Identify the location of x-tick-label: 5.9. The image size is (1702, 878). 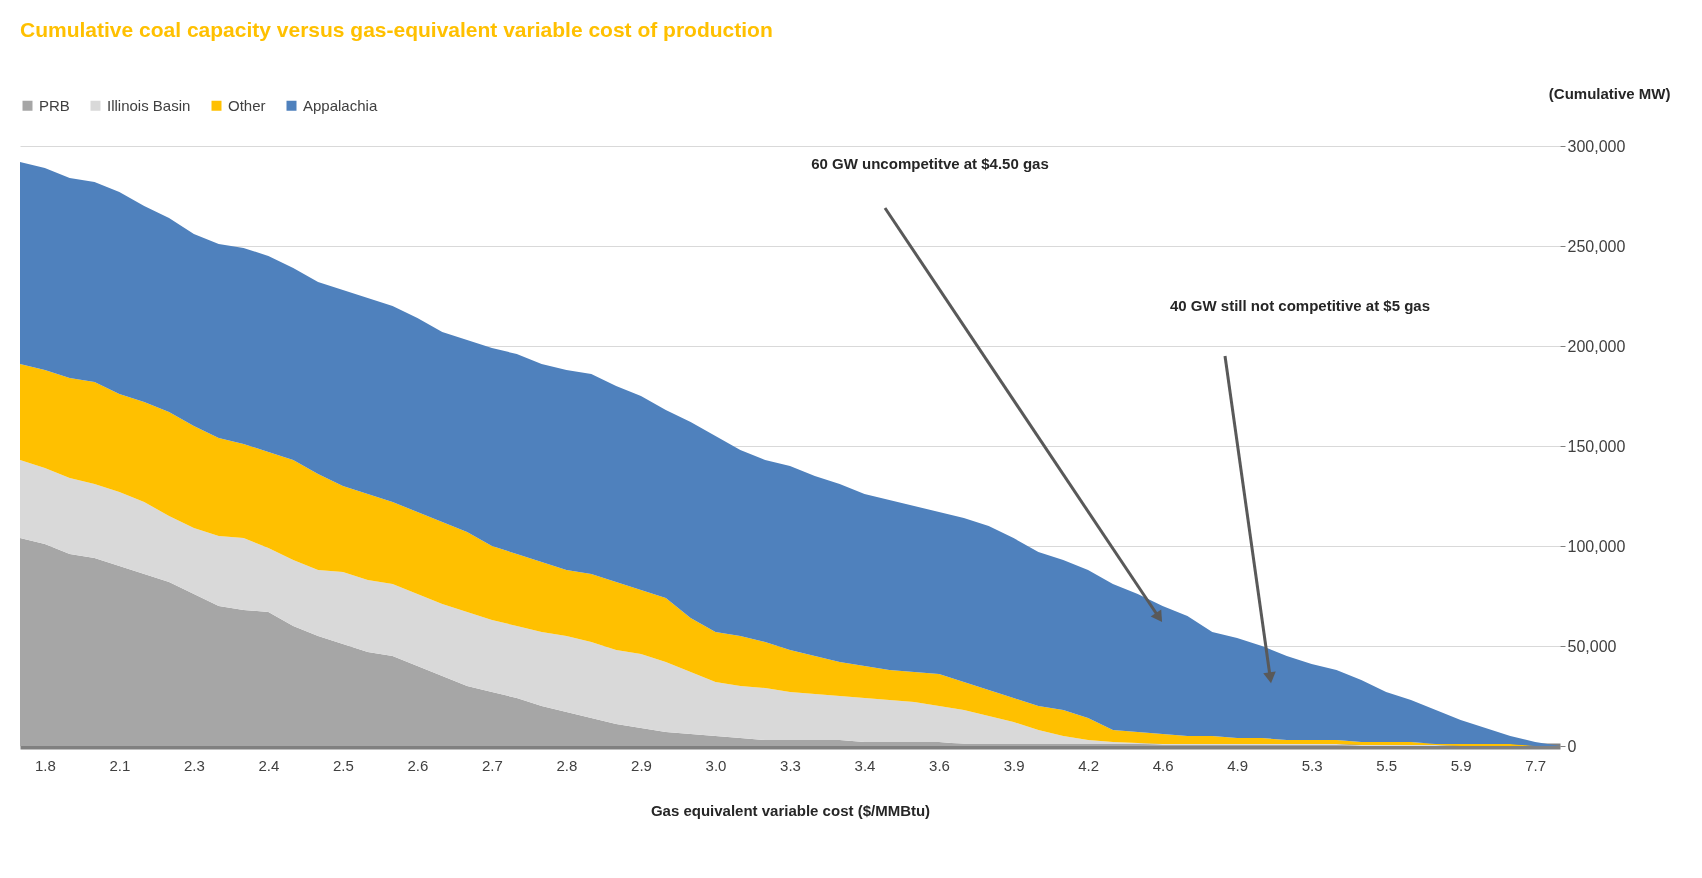
(1461, 765).